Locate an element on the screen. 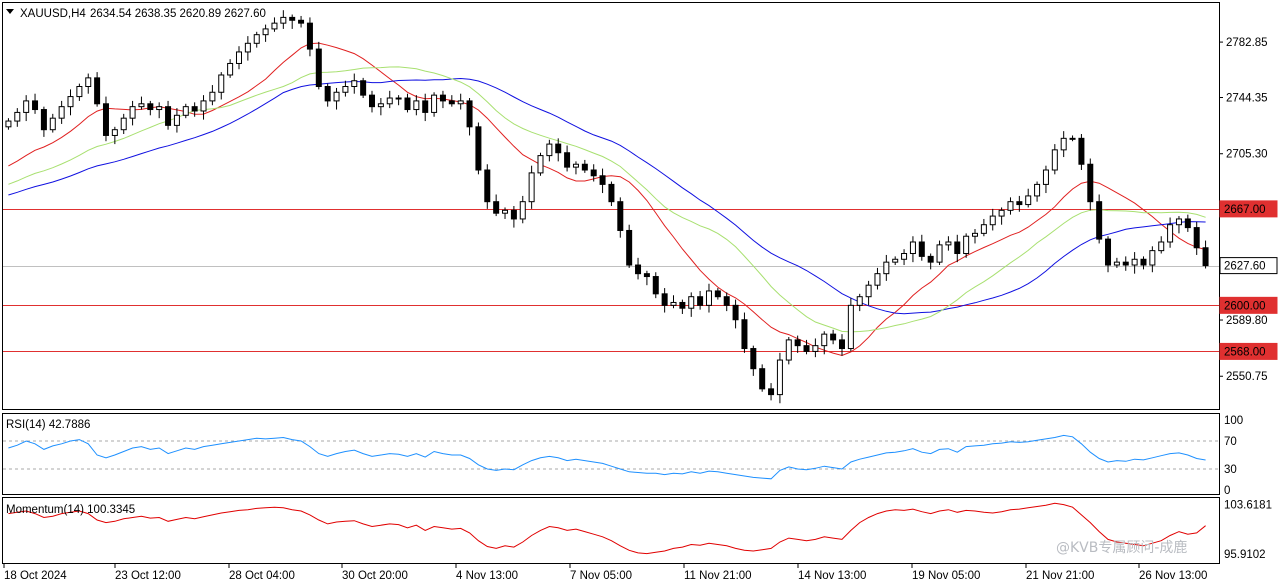 This screenshot has height=582, width=1280. x-tick-label-10: 26 Nov 13:00 is located at coordinates (1173, 576).